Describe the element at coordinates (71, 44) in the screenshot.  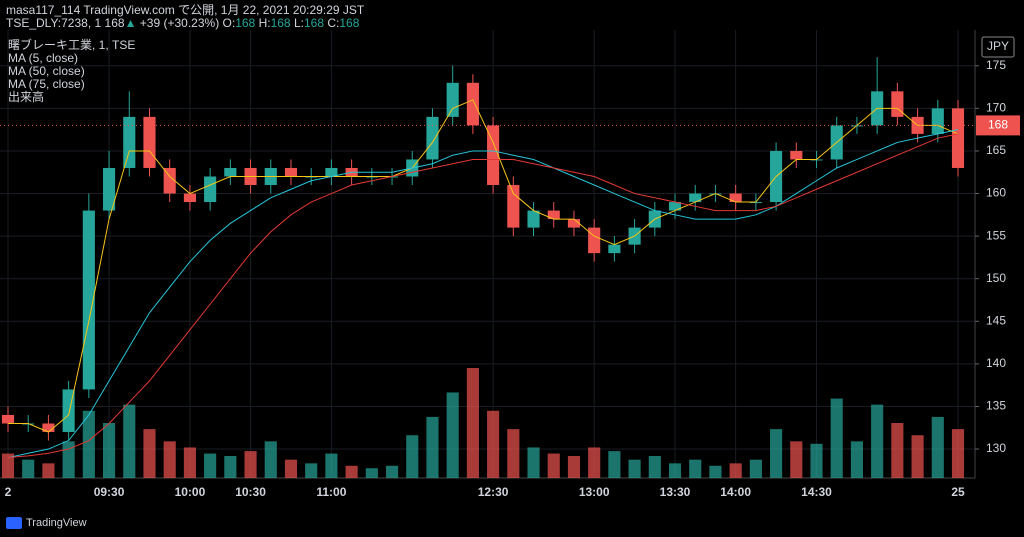
I see `chart-title: 曙ブレーキ工業, 1, TSE` at that location.